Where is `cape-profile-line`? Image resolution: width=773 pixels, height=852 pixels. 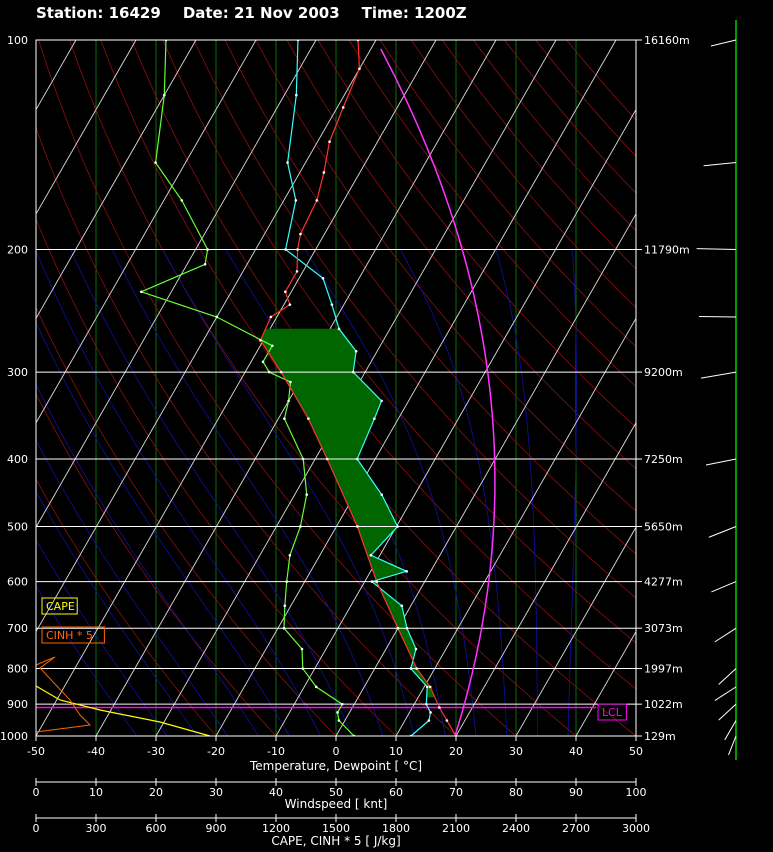 cape-profile-line is located at coordinates (123, 711).